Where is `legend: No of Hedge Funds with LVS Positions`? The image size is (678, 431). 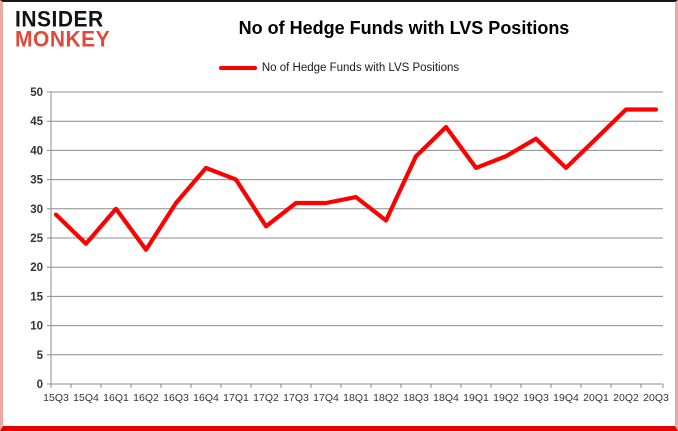 legend: No of Hedge Funds with LVS Positions is located at coordinates (339, 68).